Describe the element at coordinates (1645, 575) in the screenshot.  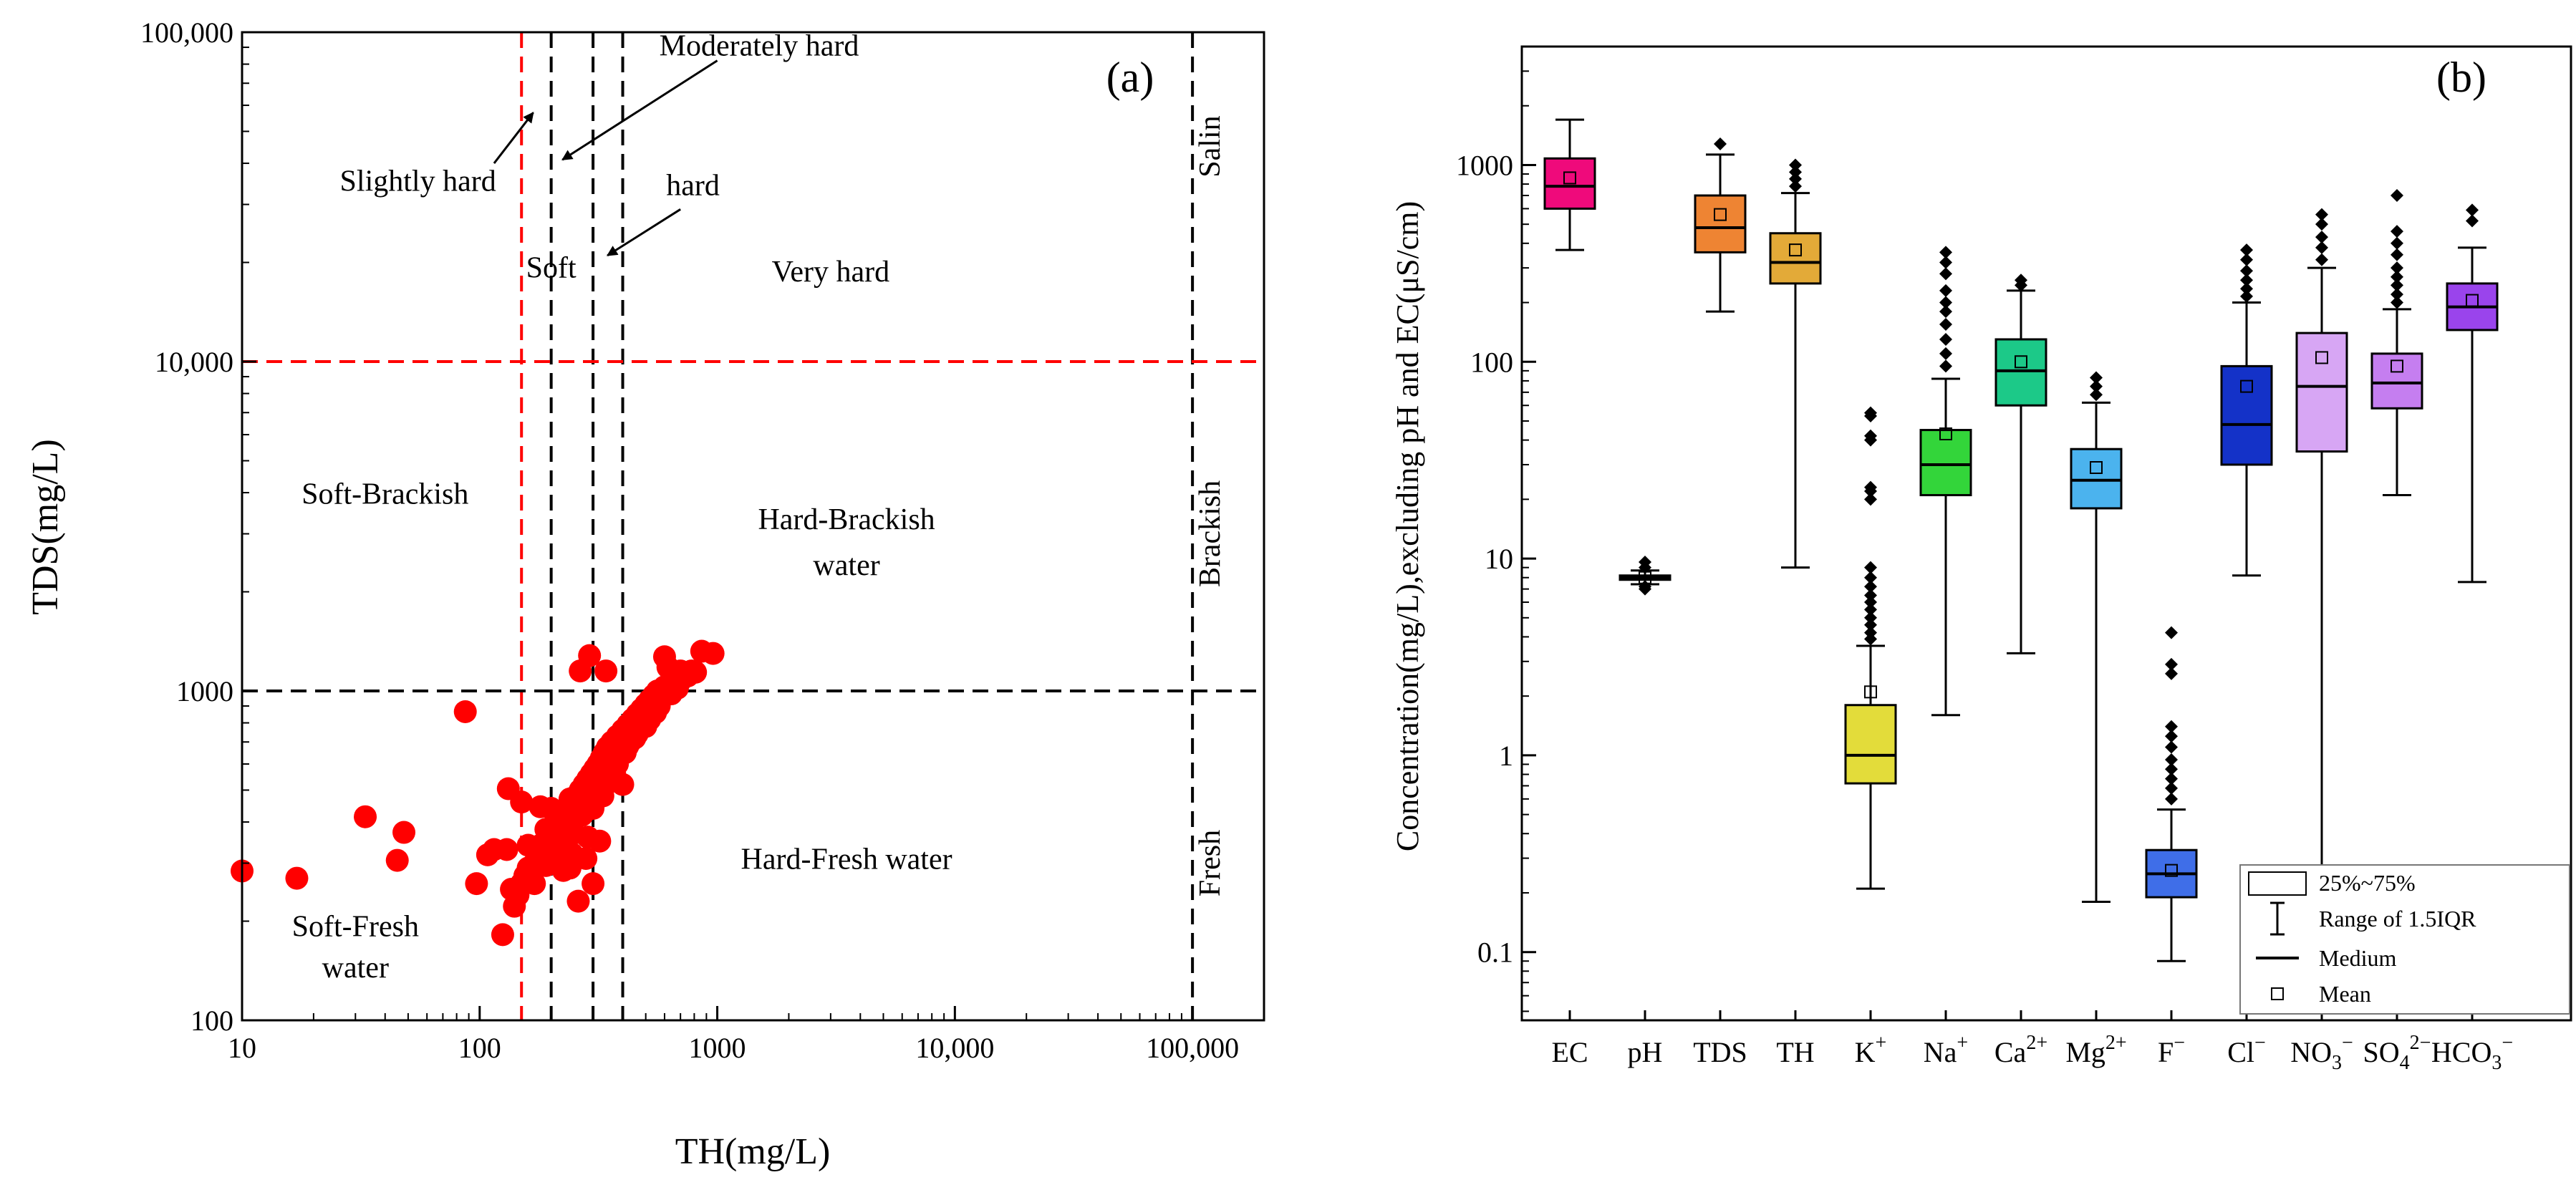
I see `box-ph` at that location.